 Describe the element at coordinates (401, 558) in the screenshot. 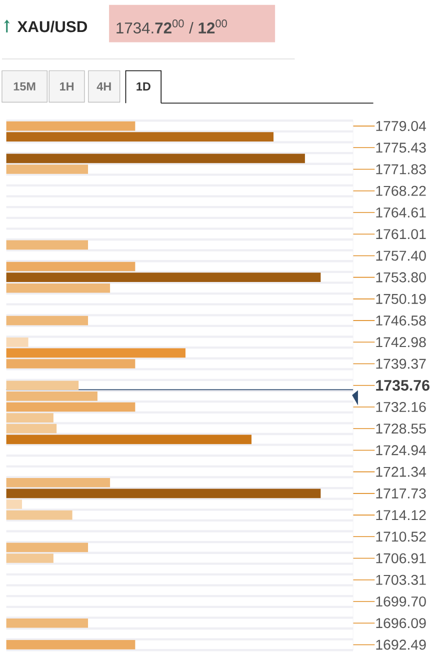

I see `y-tick-label: 1706.91` at that location.